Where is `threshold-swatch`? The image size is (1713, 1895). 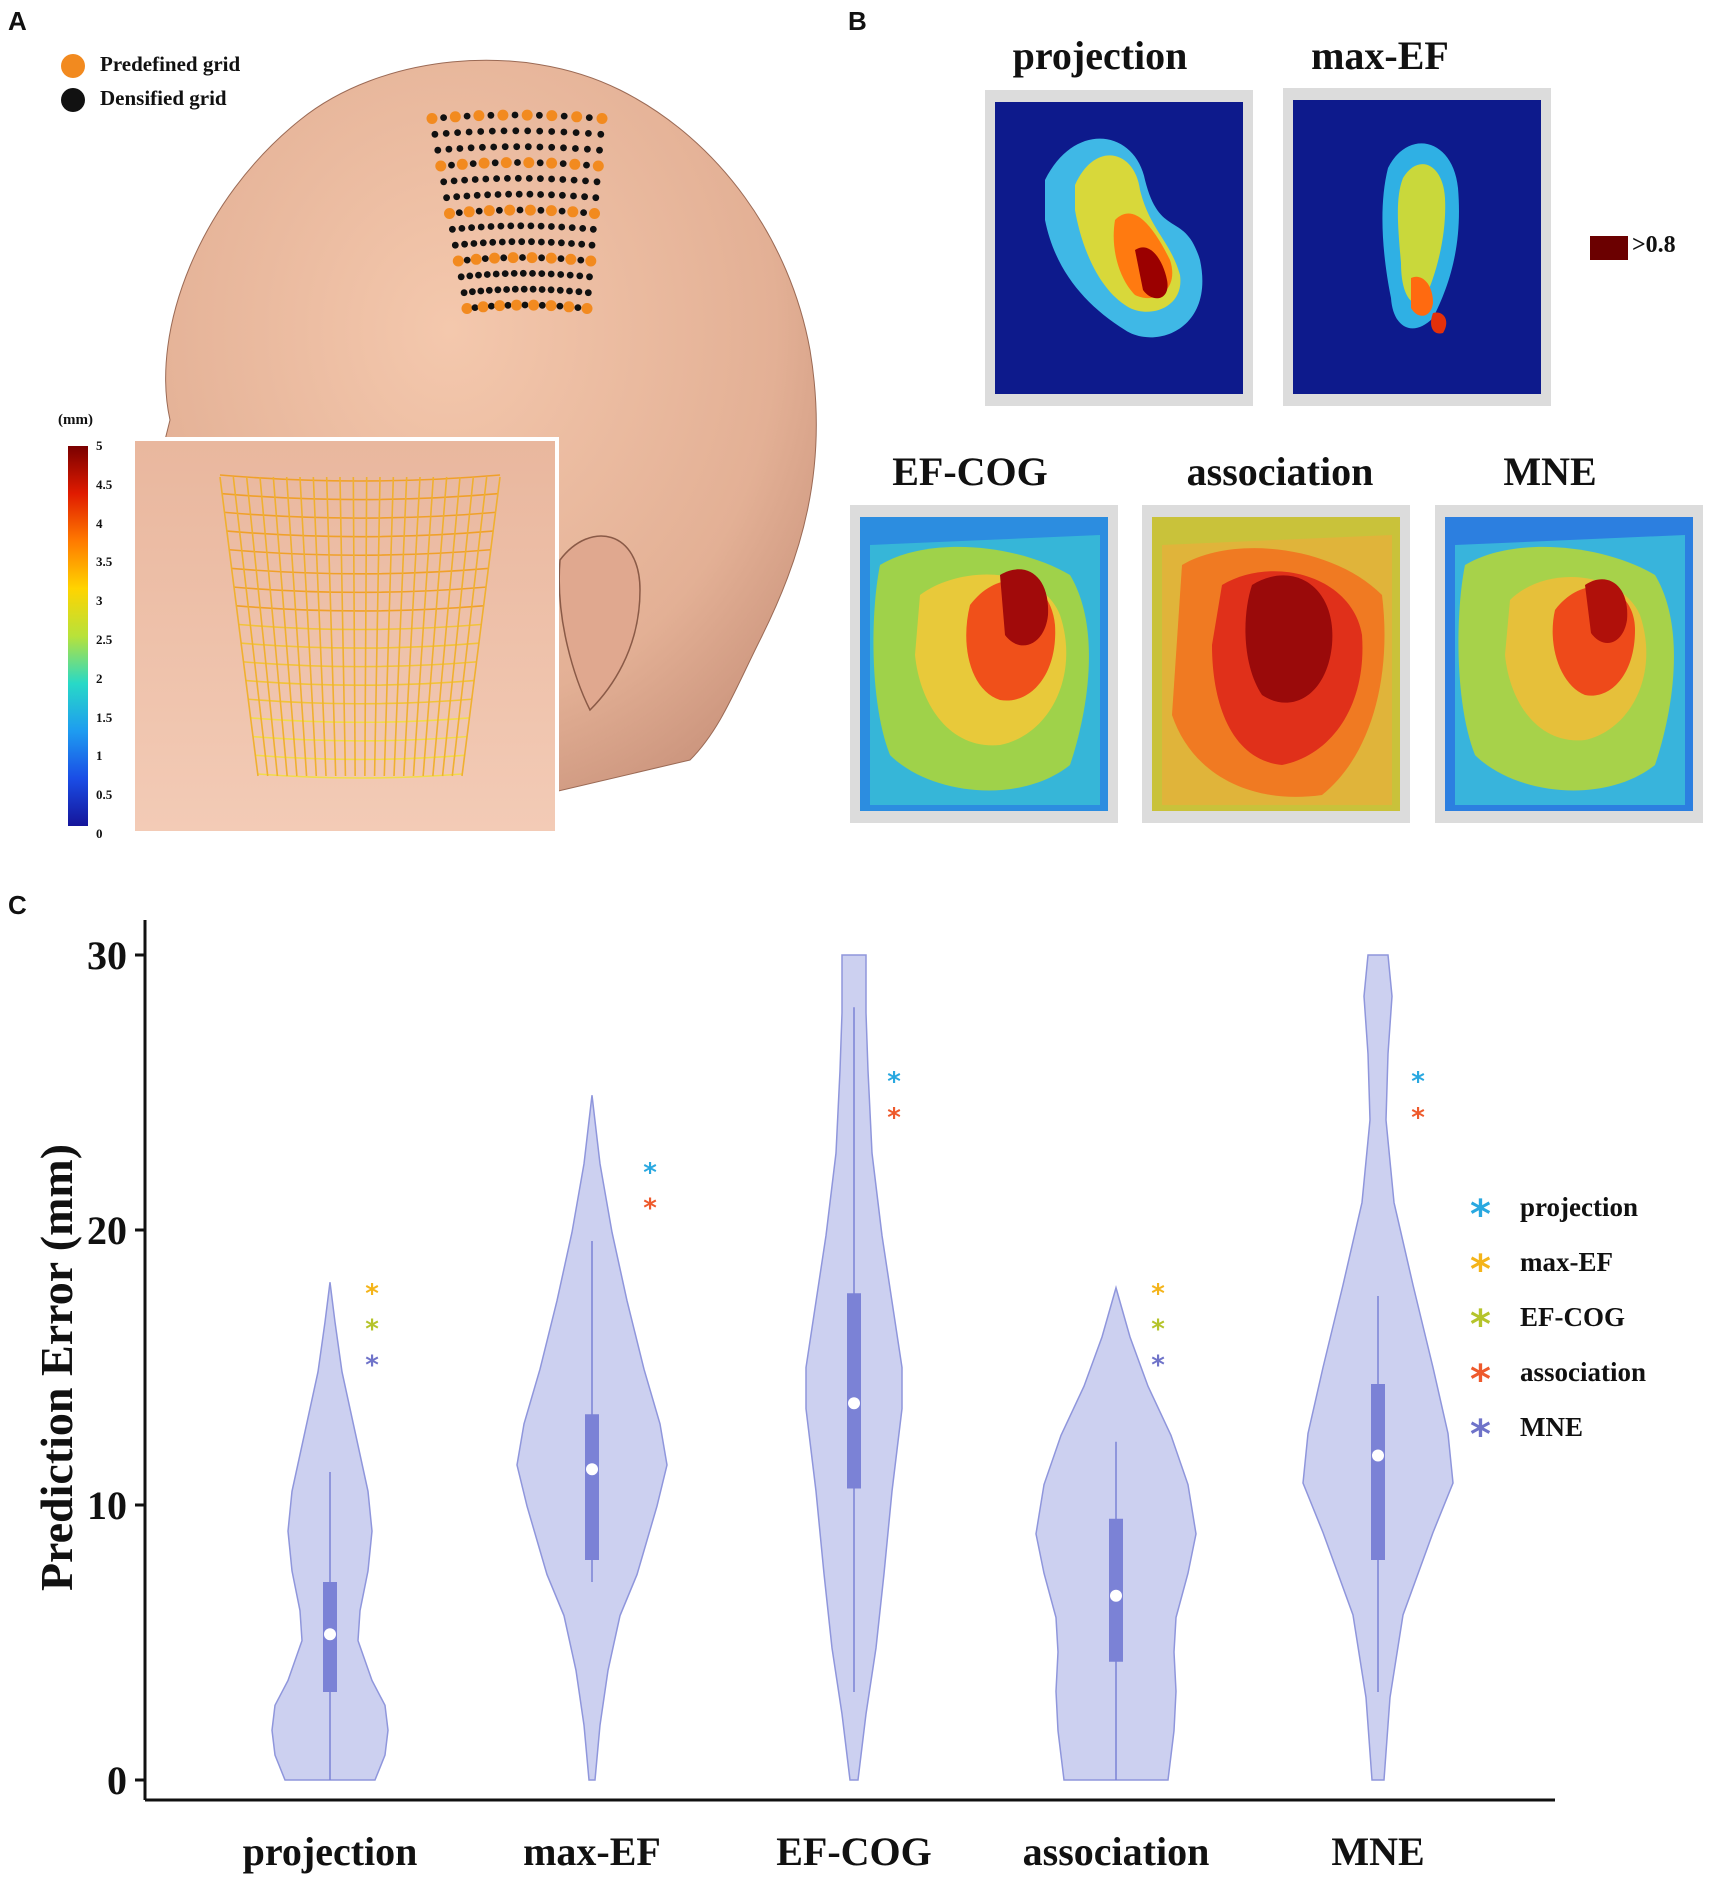
threshold-swatch is located at coordinates (1609, 248).